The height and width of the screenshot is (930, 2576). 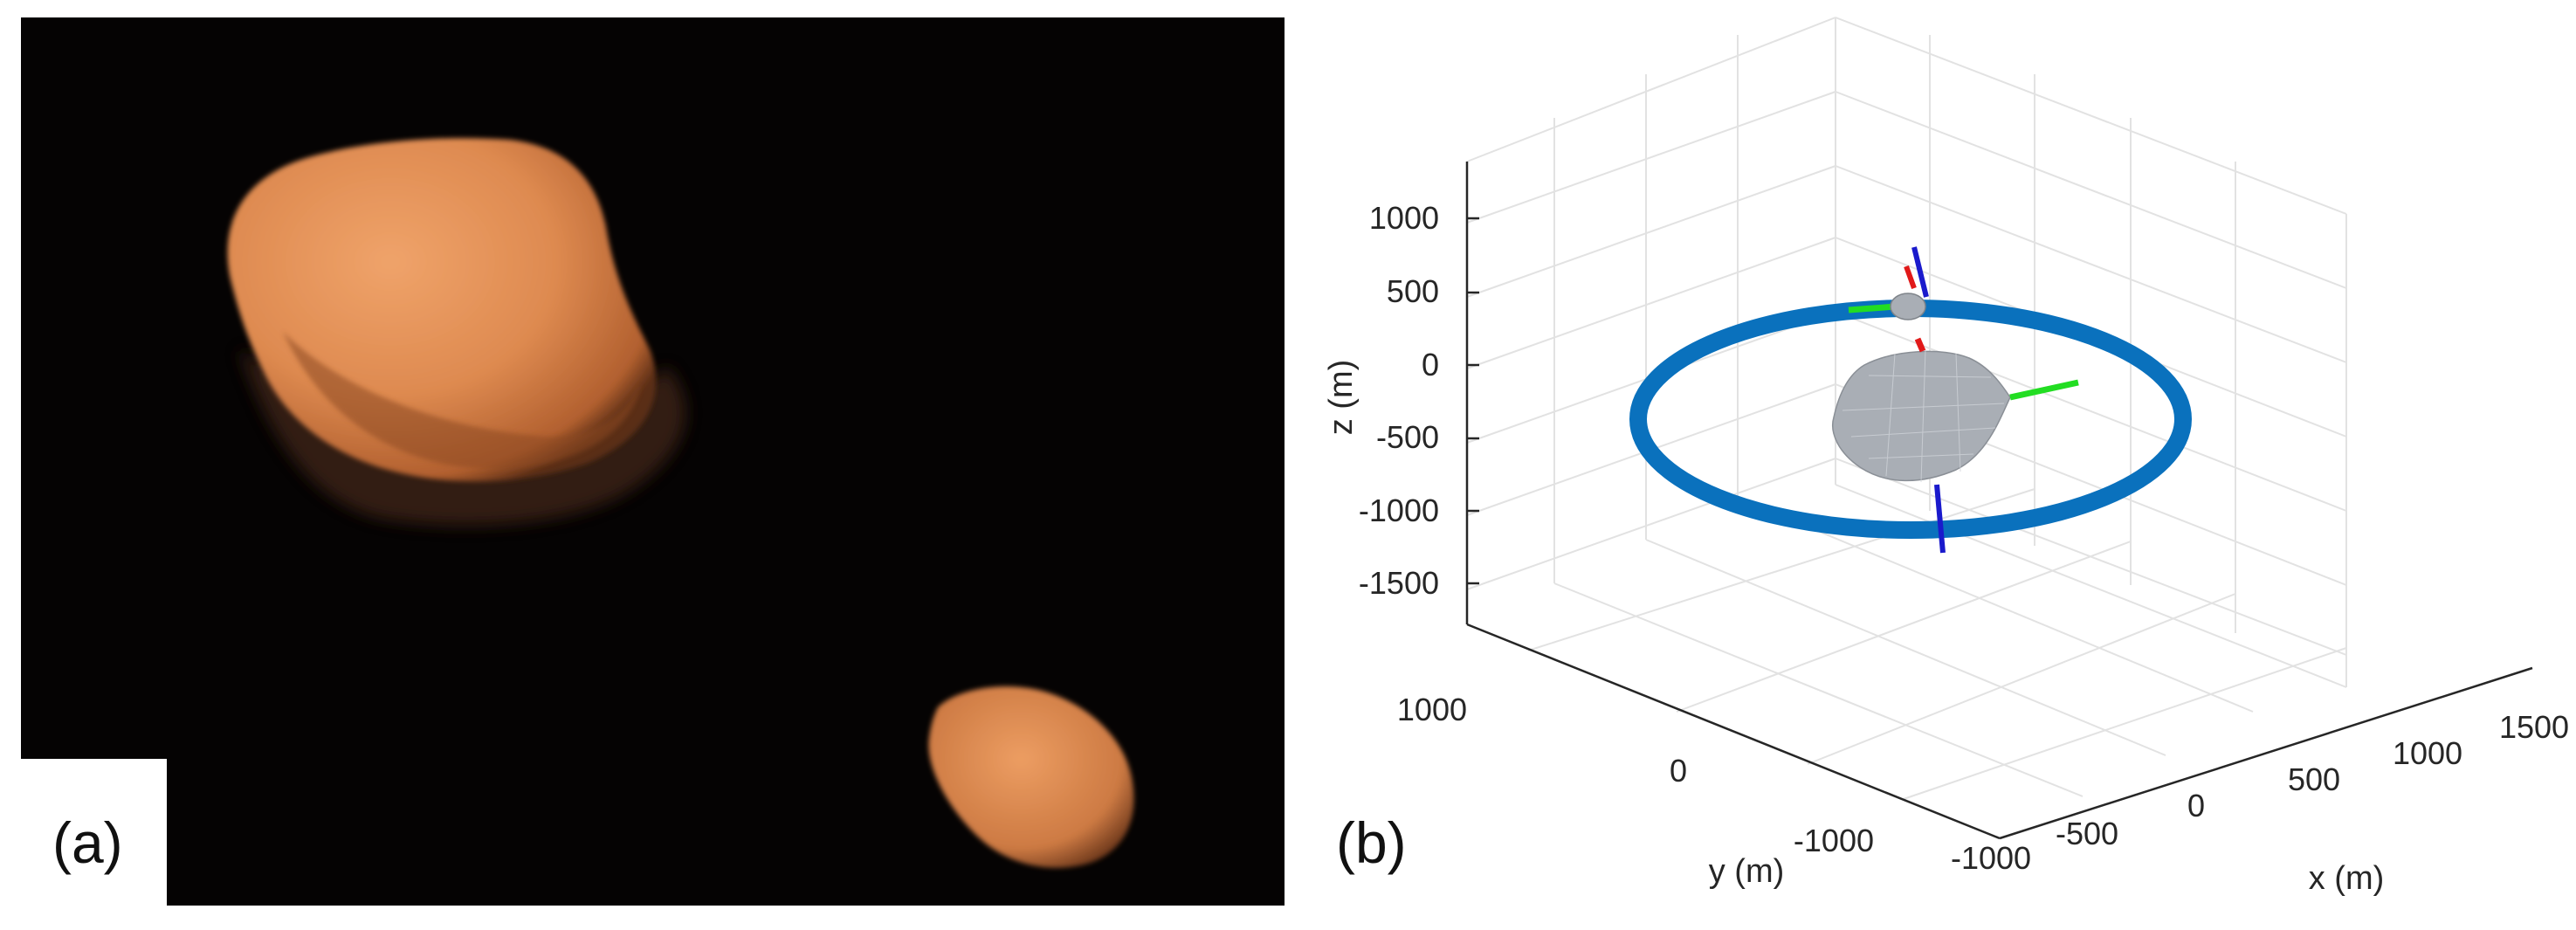 What do you see at coordinates (1404, 218) in the screenshot?
I see `z-tick-label: 1000` at bounding box center [1404, 218].